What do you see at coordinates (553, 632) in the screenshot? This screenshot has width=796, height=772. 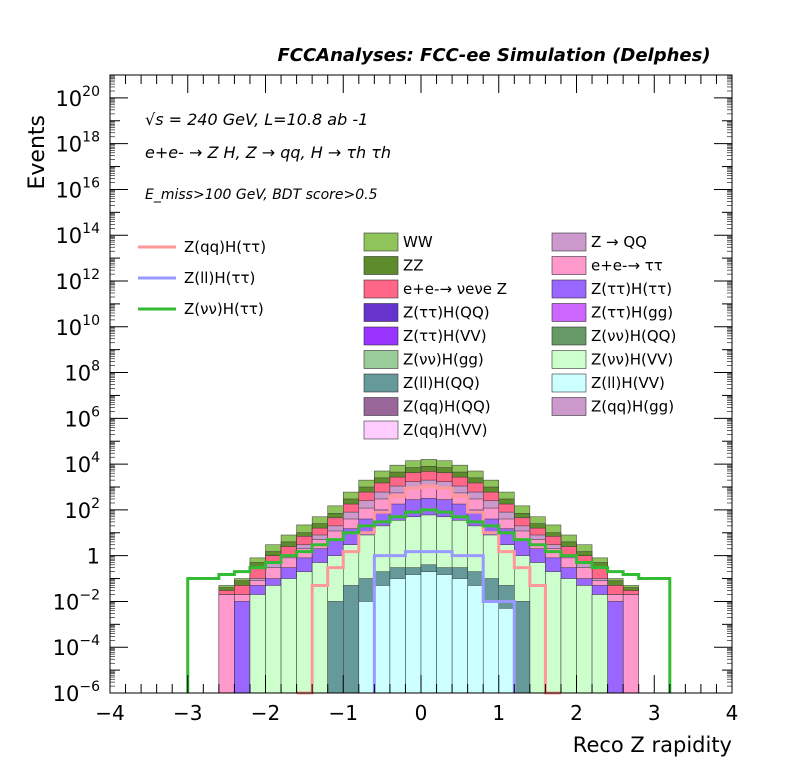 I see `bar-z-h-vv--28` at bounding box center [553, 632].